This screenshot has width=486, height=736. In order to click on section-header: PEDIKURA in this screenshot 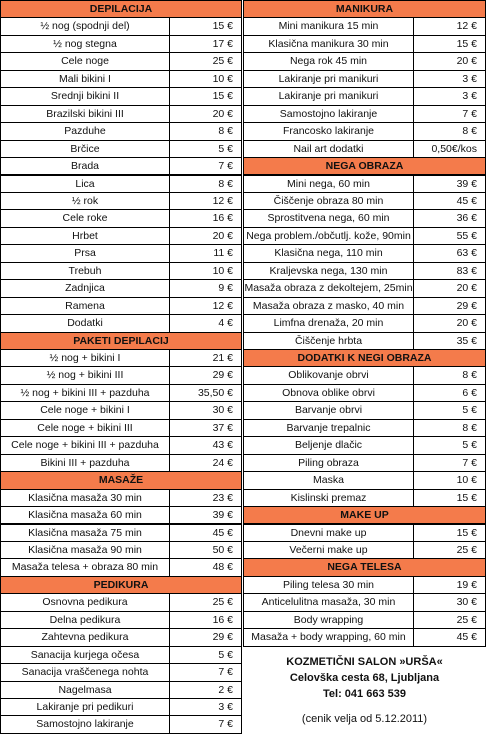, I will do `click(121, 585)`.